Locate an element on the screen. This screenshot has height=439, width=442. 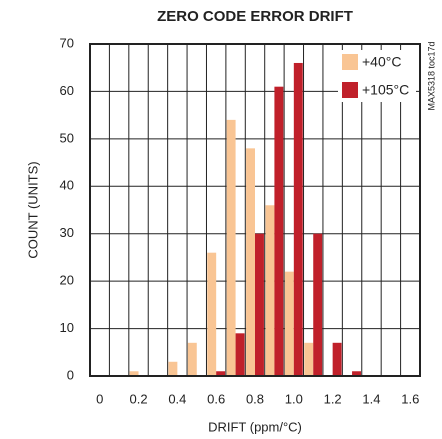
y-tick-label: 50 is located at coordinates (67, 137).